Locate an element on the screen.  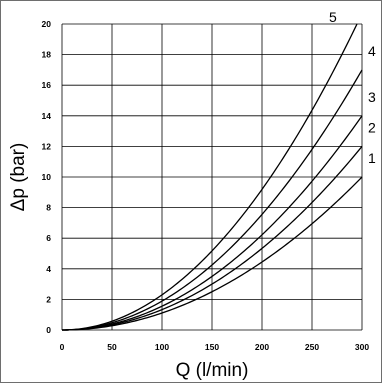
x-tick-label: 250 is located at coordinates (312, 347).